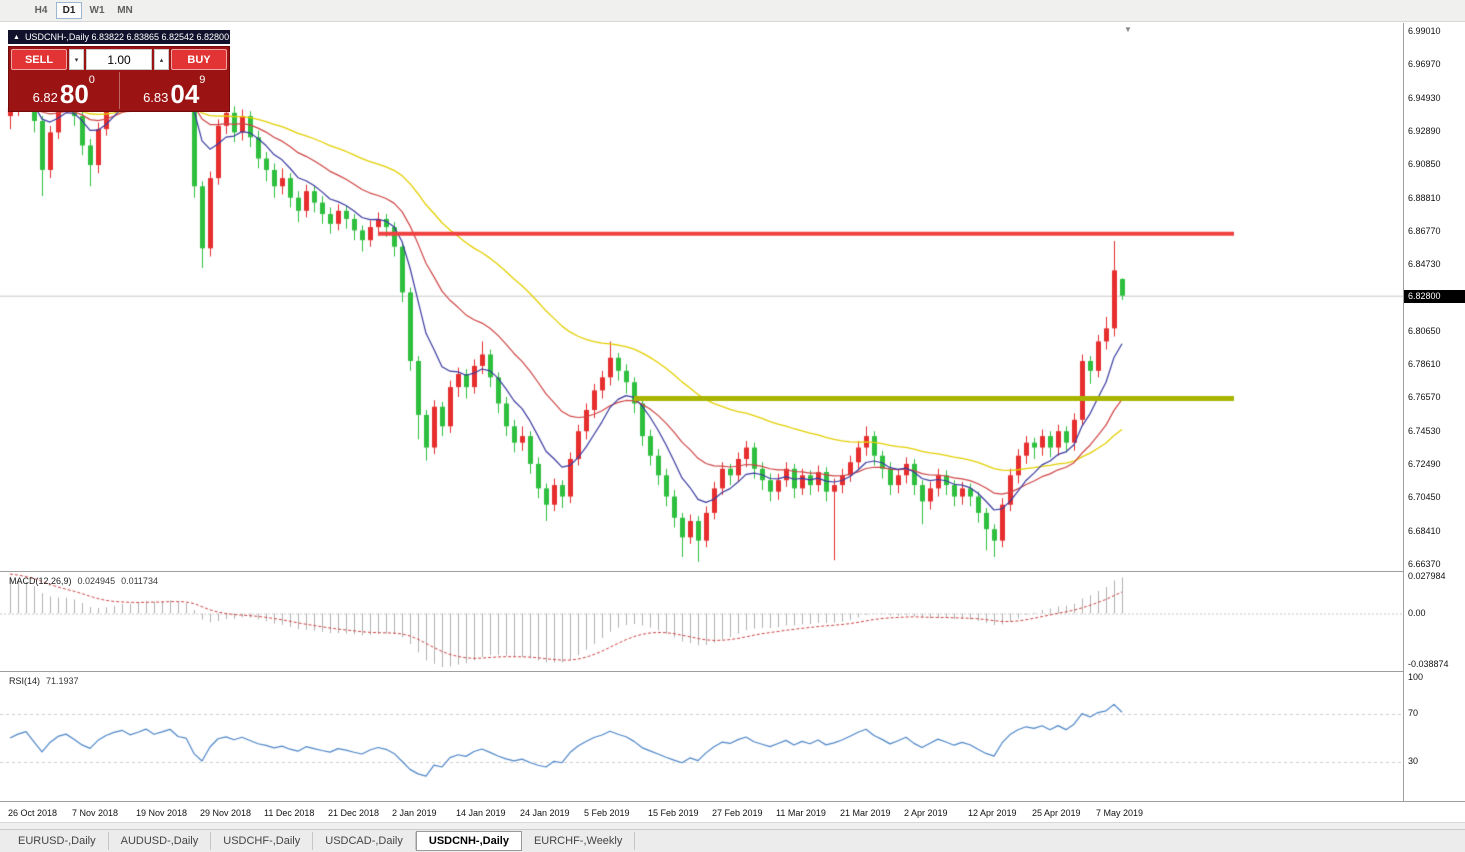  What do you see at coordinates (76, 59) in the screenshot?
I see `volume-down-button: ▾` at bounding box center [76, 59].